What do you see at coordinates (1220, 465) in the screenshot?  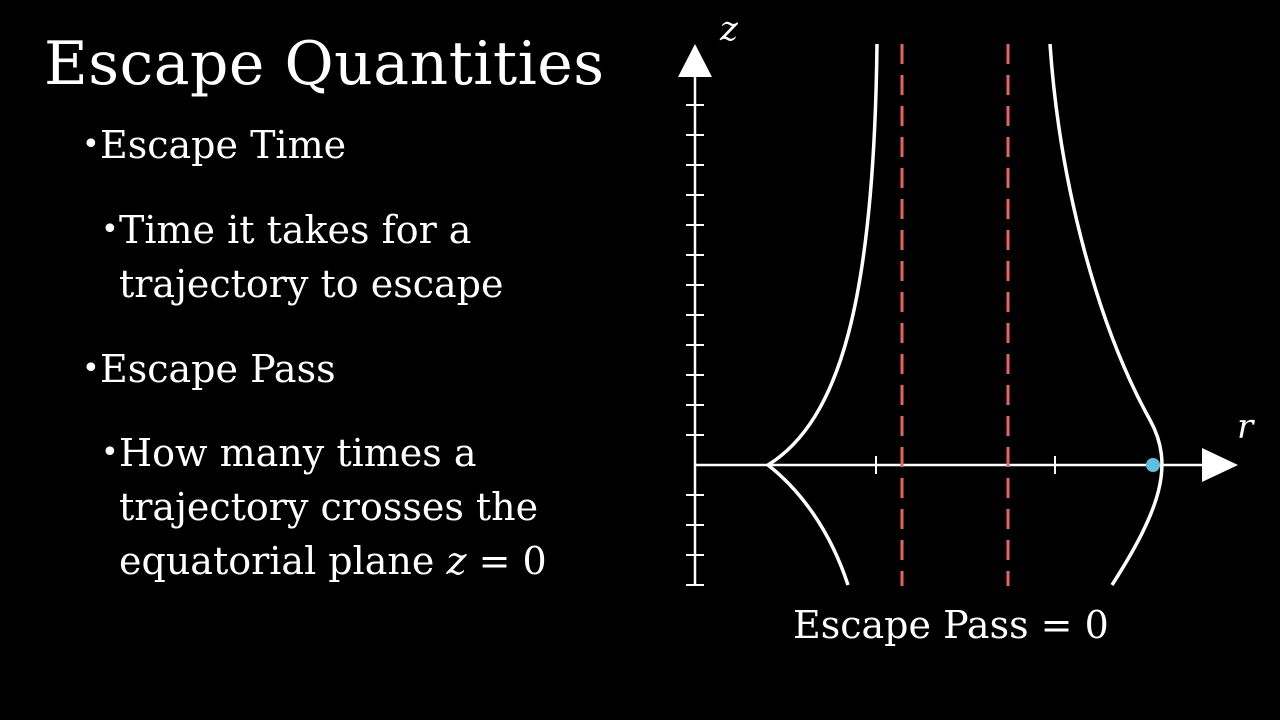 I see `r-axis-arrowhead` at bounding box center [1220, 465].